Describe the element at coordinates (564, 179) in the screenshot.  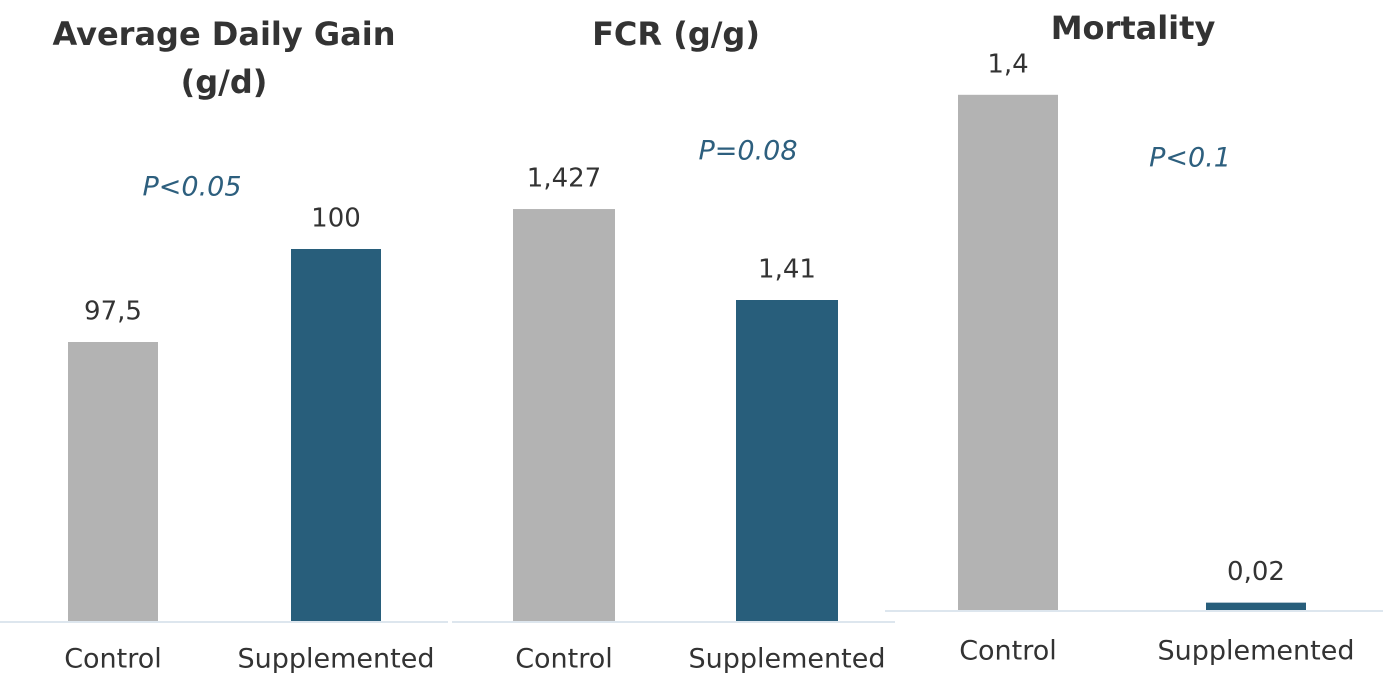
I see `data-label: 1,427` at that location.